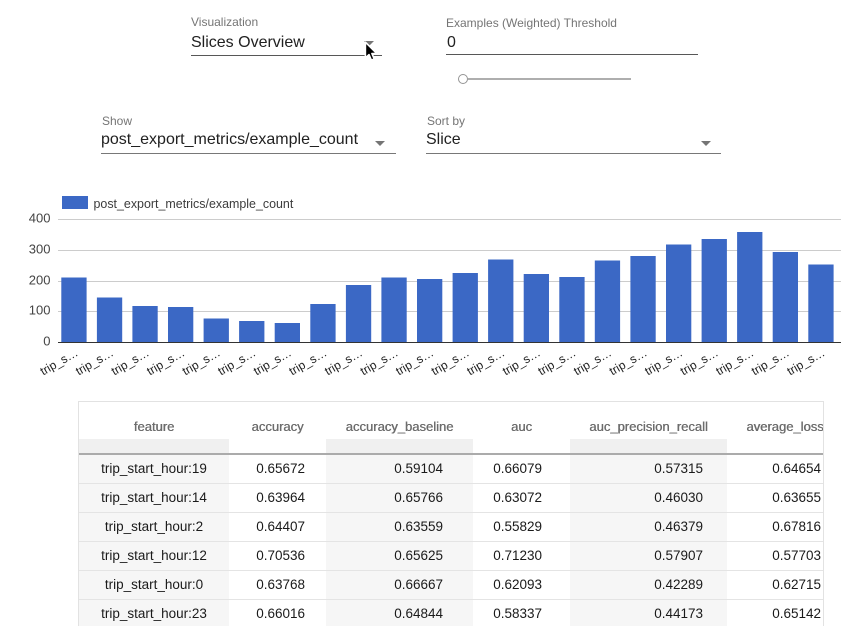 The image size is (863, 626). What do you see at coordinates (40, 309) in the screenshot?
I see `svg-text: 100` at bounding box center [40, 309].